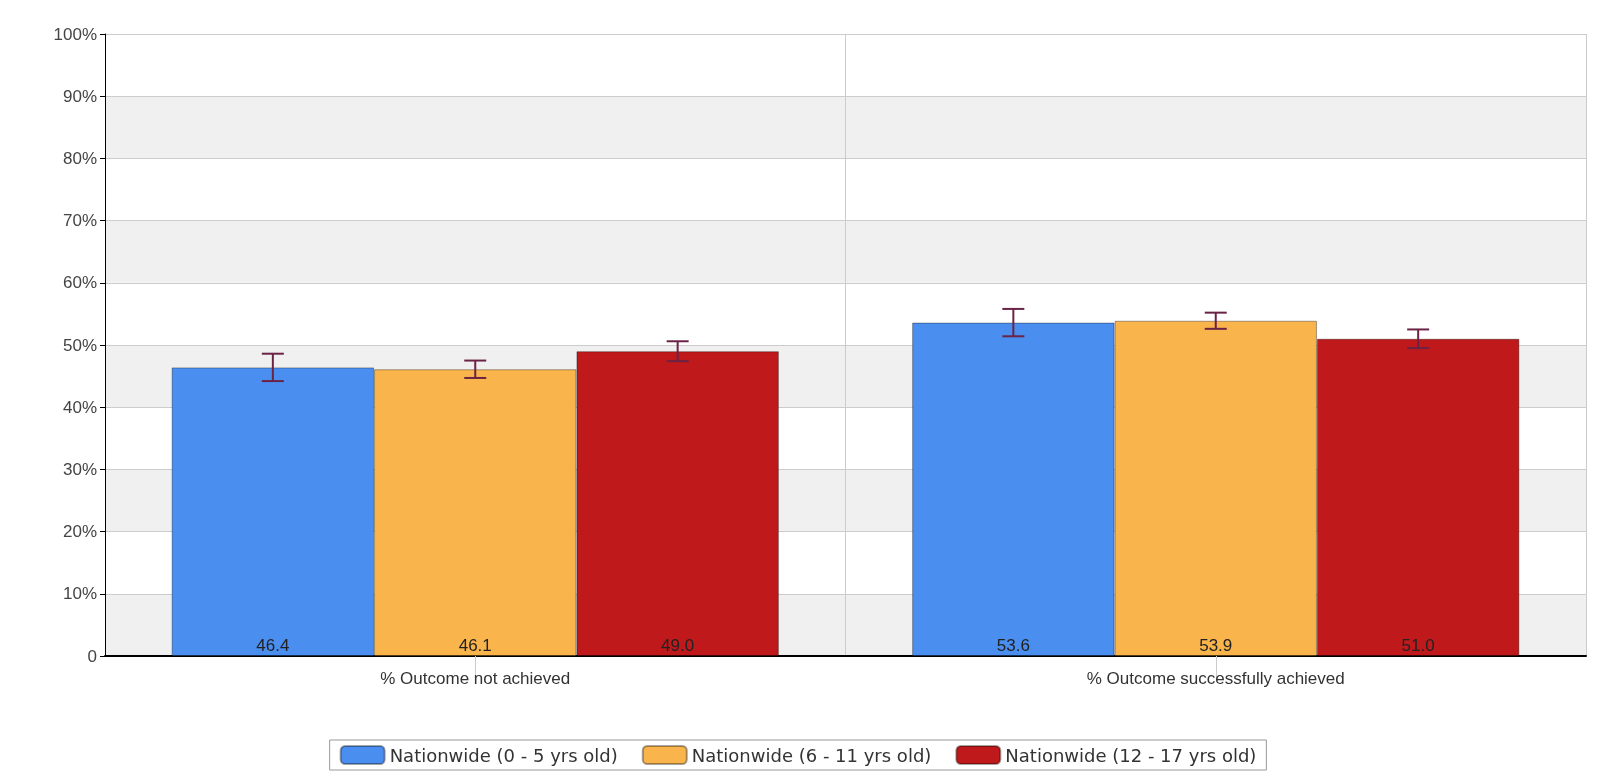 The width and height of the screenshot is (1597, 782). I want to click on data-label: 53.6, so click(1013, 645).